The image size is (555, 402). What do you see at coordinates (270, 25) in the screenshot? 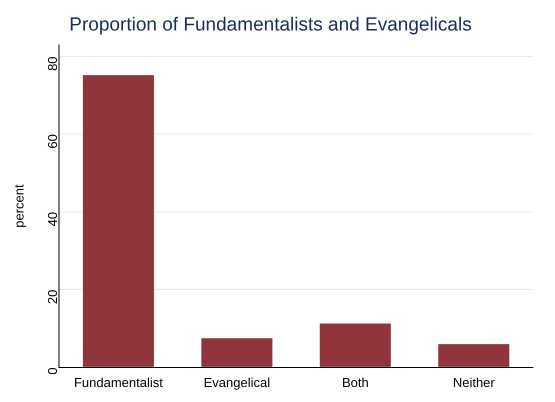
I see `chart-title: Proportion of Fundamentalists and Evangelicals` at bounding box center [270, 25].